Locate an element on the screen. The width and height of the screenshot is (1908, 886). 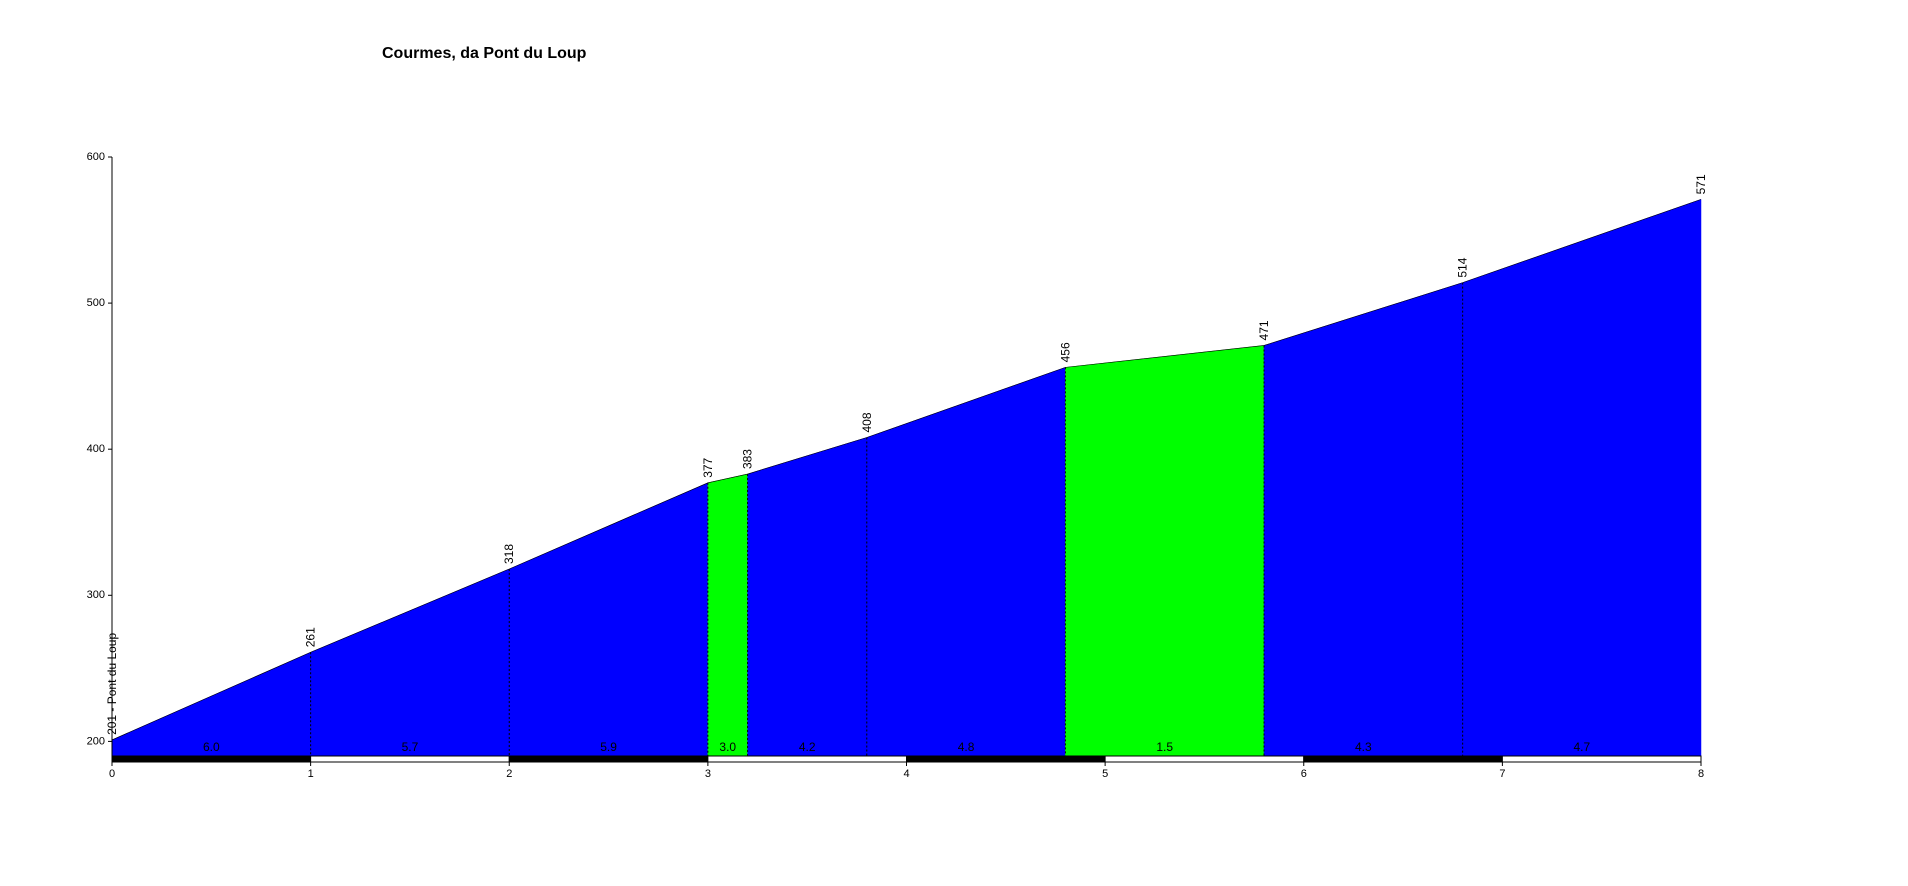
y-tick-label: 200 is located at coordinates (96, 741).